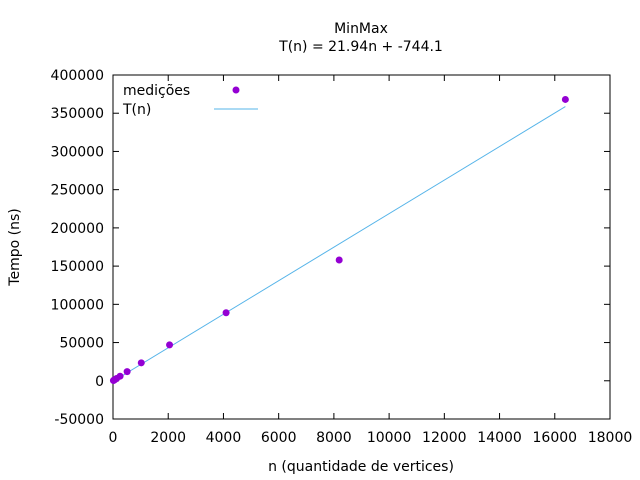  I want to click on legend-label-measurements: medições, so click(156, 91).